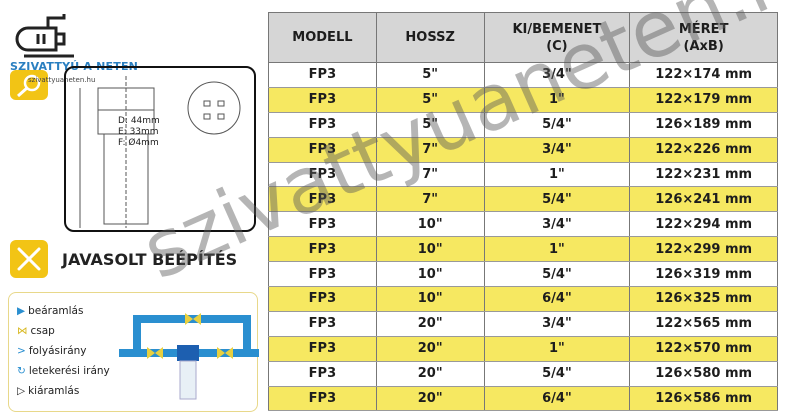  What do you see at coordinates (63, 311) in the screenshot?
I see `legend-inflow: ▶ beáramlás` at bounding box center [63, 311].